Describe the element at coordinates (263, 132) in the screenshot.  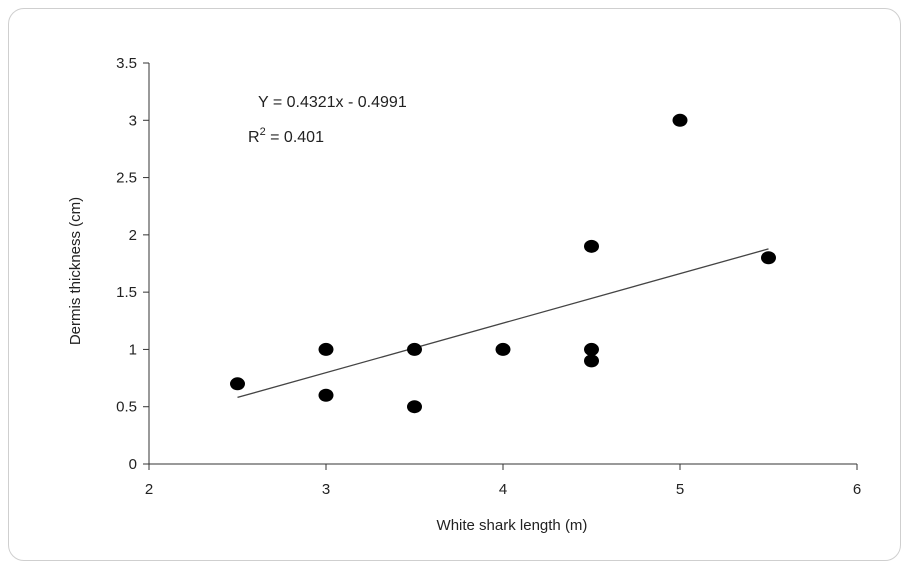
I see `r-squared-exponent: 2` at that location.